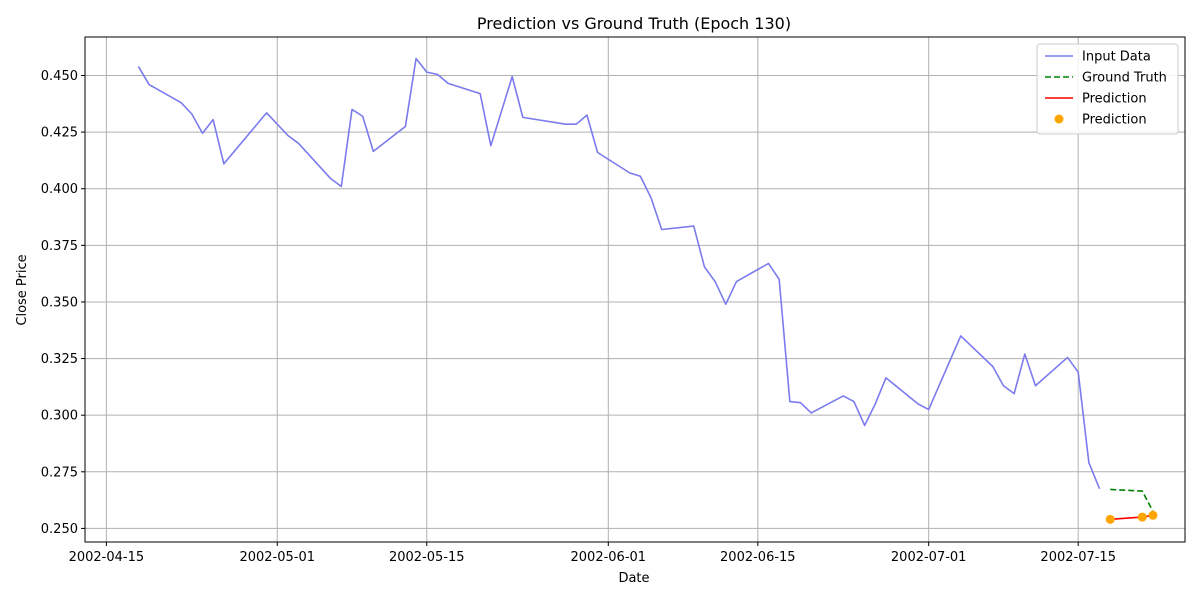  What do you see at coordinates (633, 578) in the screenshot?
I see `x-axis-label: Date` at bounding box center [633, 578].